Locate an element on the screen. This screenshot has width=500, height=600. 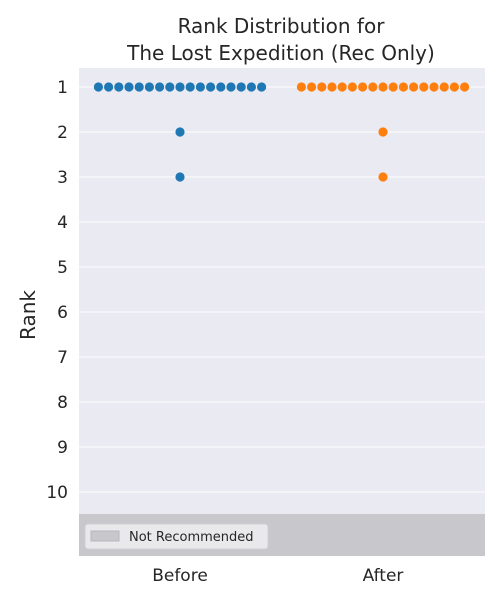
legend-box is located at coordinates (176, 536).